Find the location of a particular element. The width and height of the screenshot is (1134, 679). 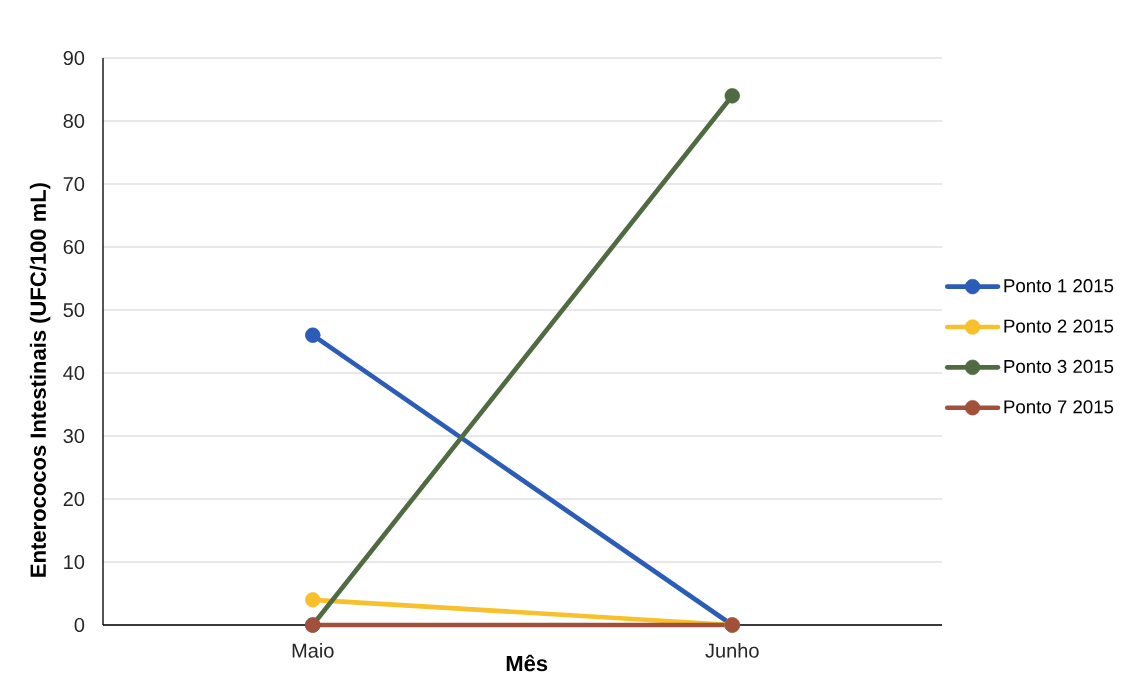

y-tick-label: 30 is located at coordinates (74, 436).